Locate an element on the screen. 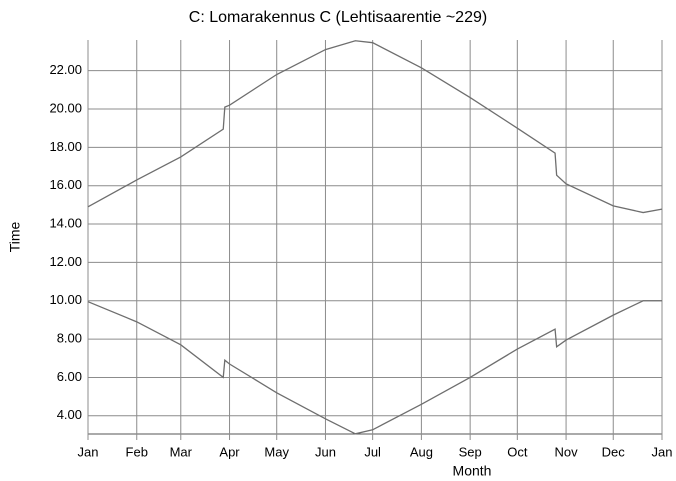  x-tick-label: Mar is located at coordinates (181, 451).